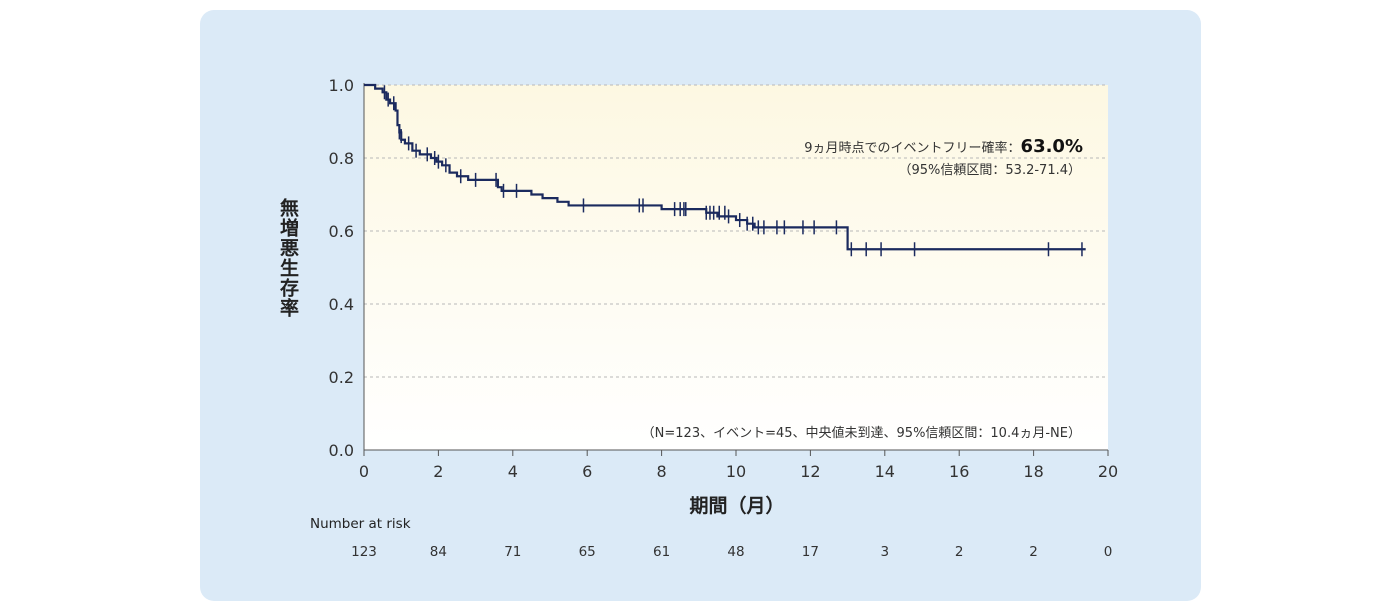 This screenshot has height=610, width=1400. What do you see at coordinates (661, 552) in the screenshot?
I see `risk-count: 61` at bounding box center [661, 552].